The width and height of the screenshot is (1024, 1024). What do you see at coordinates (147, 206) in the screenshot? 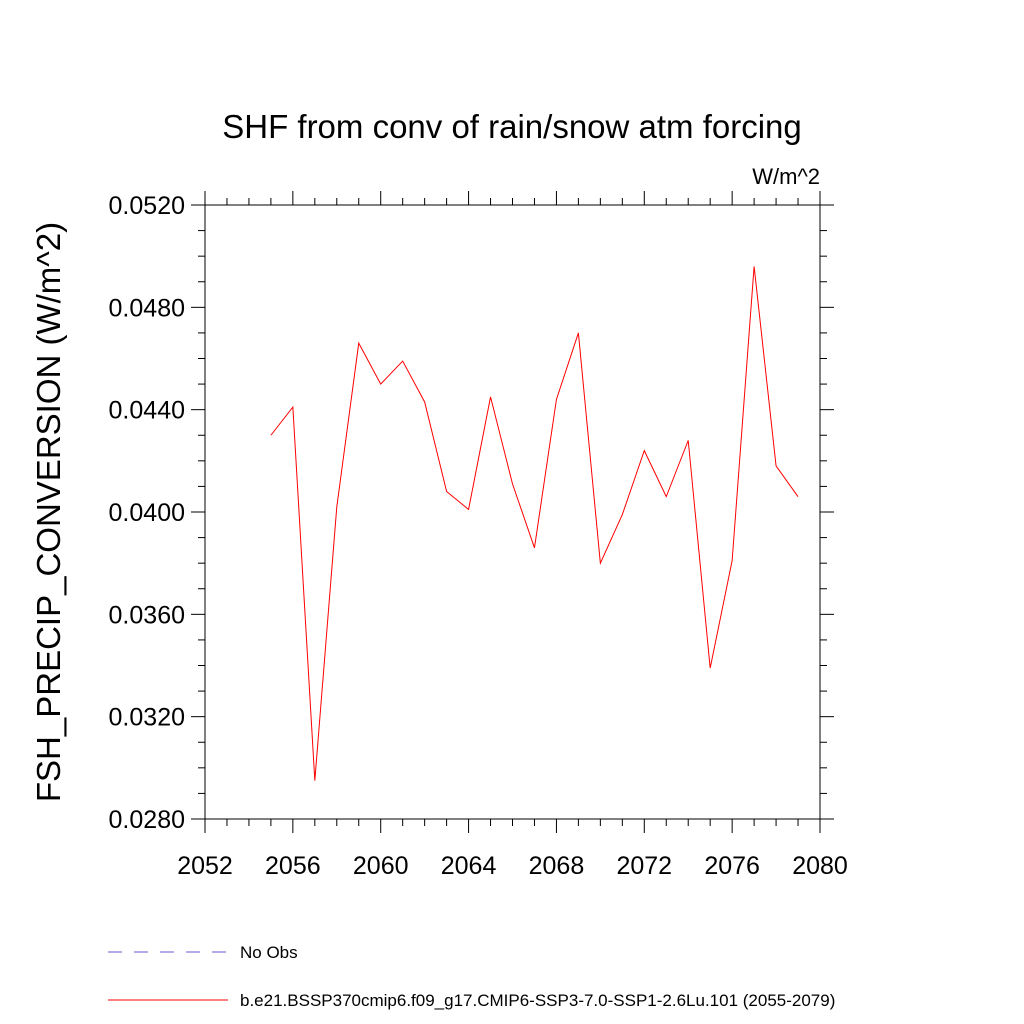
I see `y-tick-label: 0.0520` at bounding box center [147, 206].